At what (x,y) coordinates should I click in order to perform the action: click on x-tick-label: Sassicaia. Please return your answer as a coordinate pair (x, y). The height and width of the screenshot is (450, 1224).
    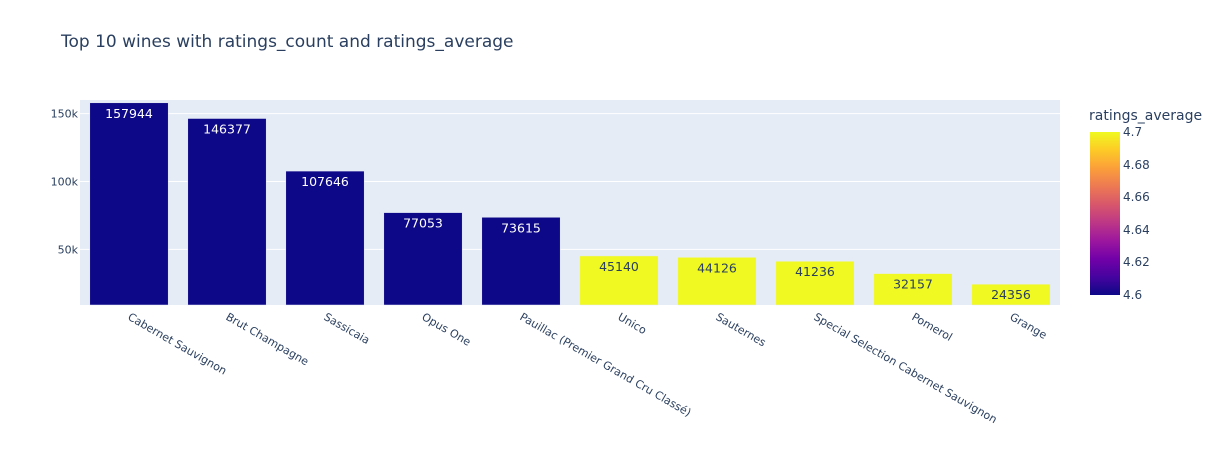
    Looking at the image, I should click on (347, 328).